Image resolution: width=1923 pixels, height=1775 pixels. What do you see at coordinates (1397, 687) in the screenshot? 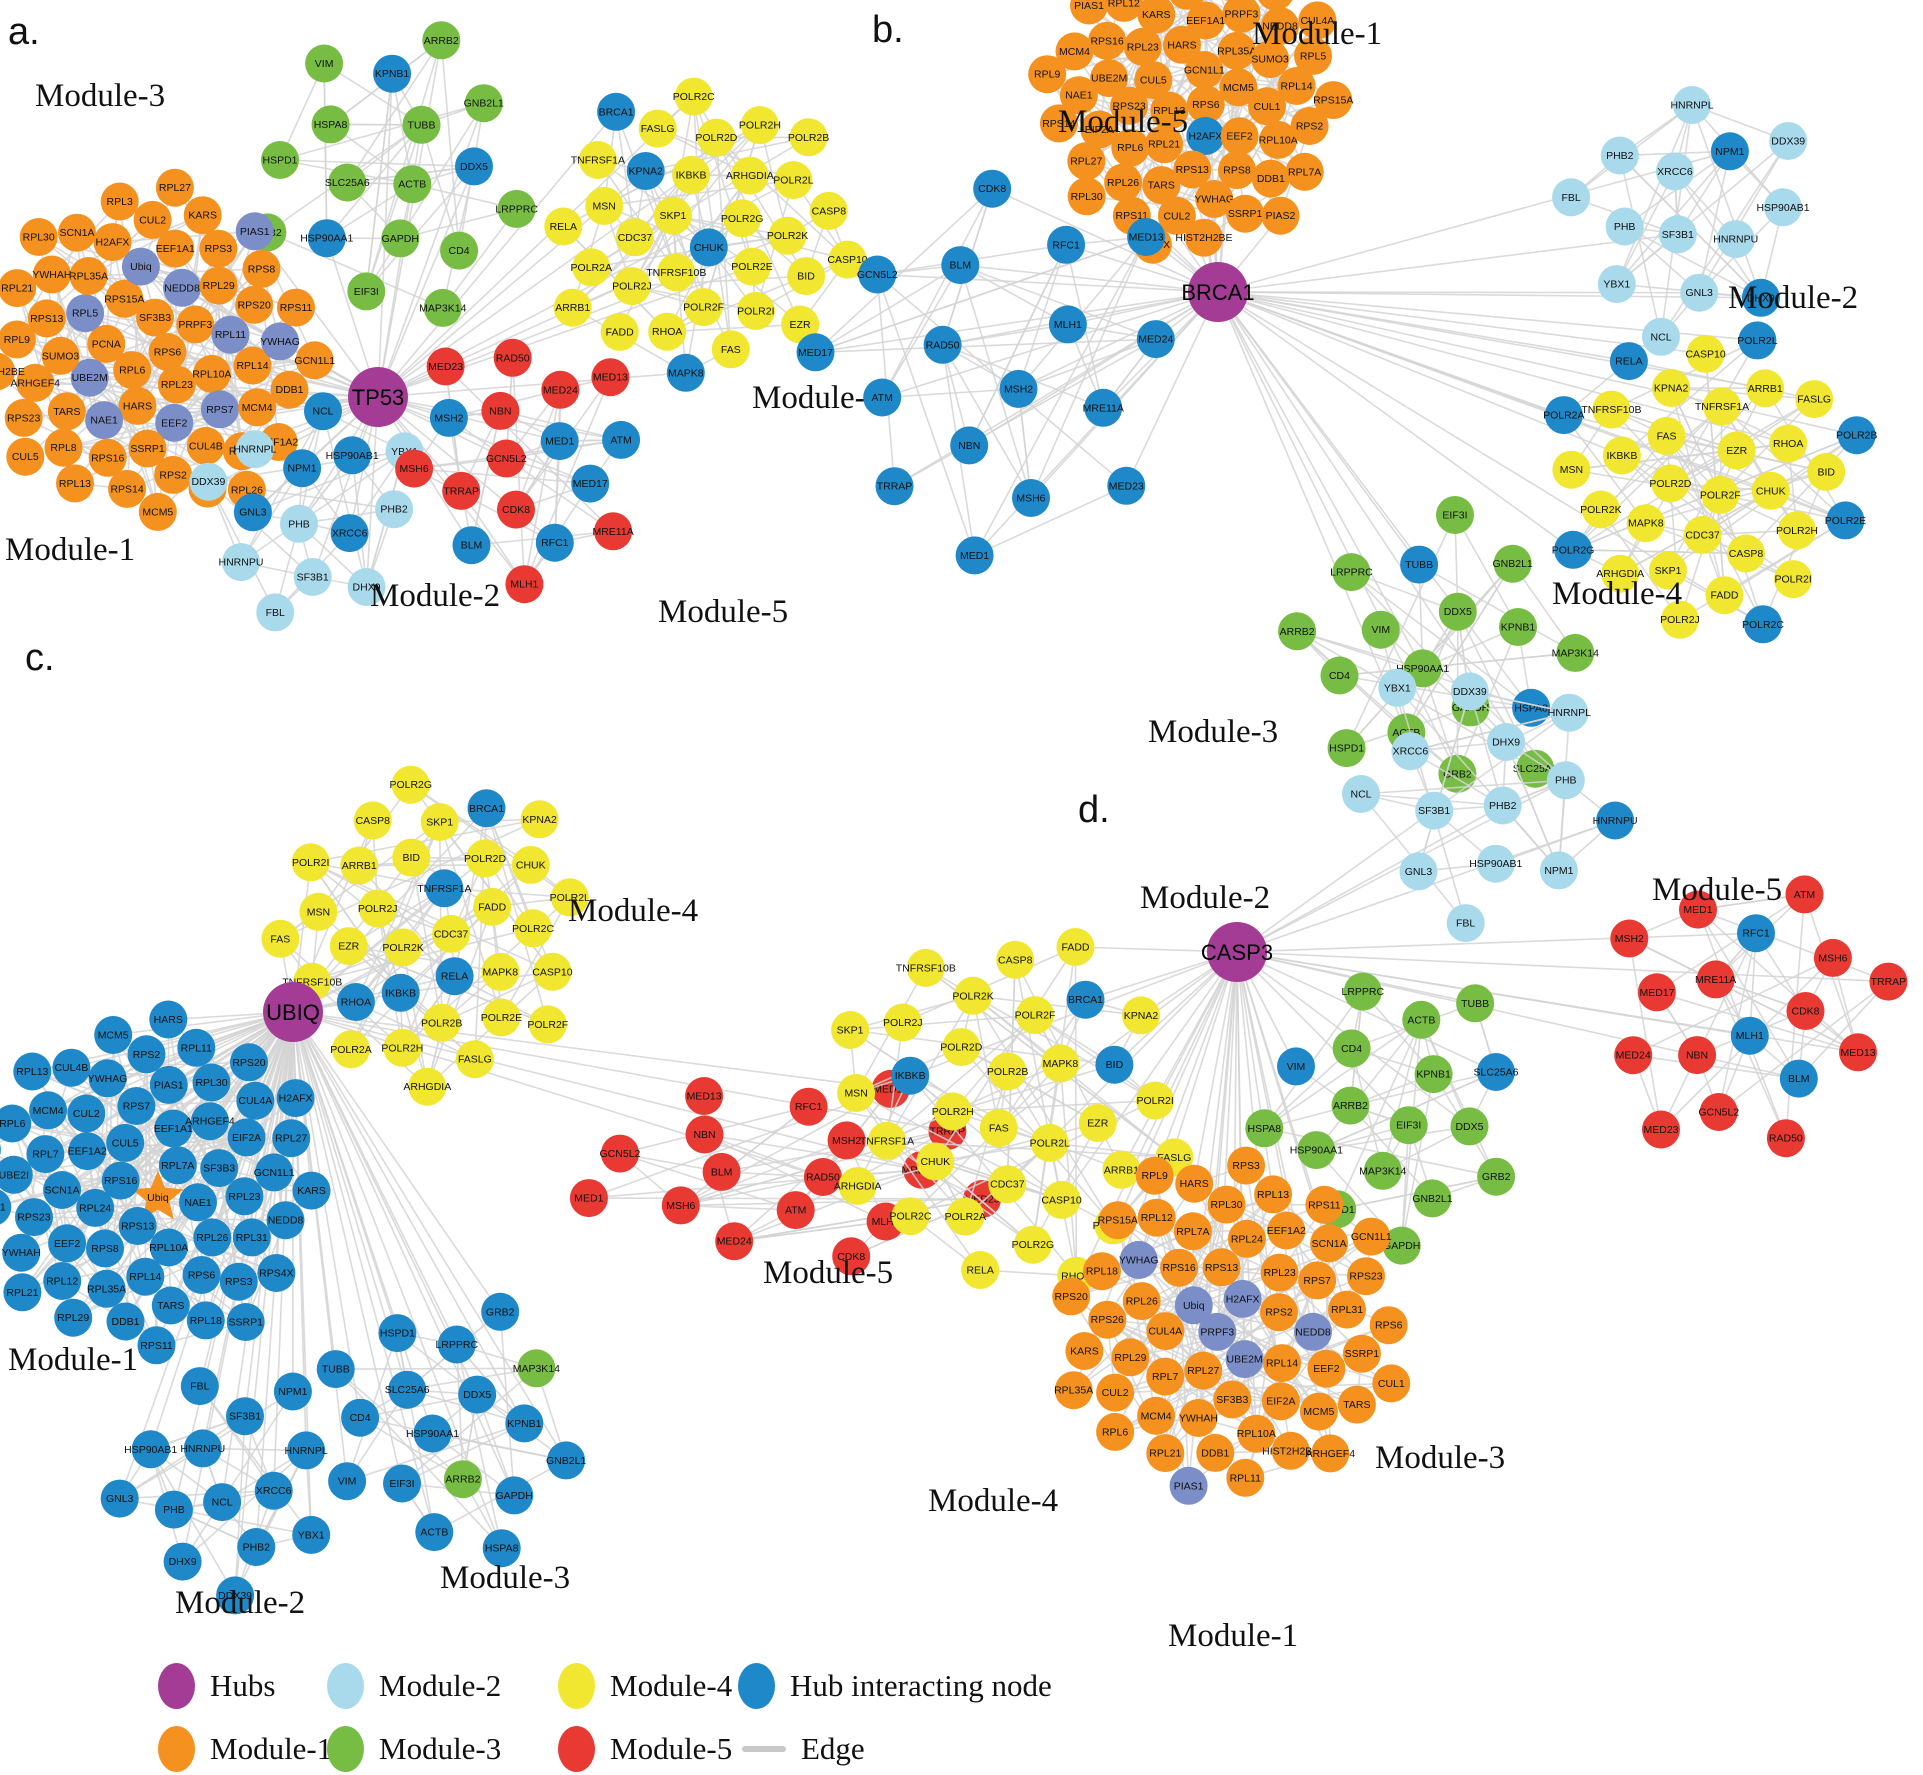
I see `node-YBX1: YBX1` at bounding box center [1397, 687].